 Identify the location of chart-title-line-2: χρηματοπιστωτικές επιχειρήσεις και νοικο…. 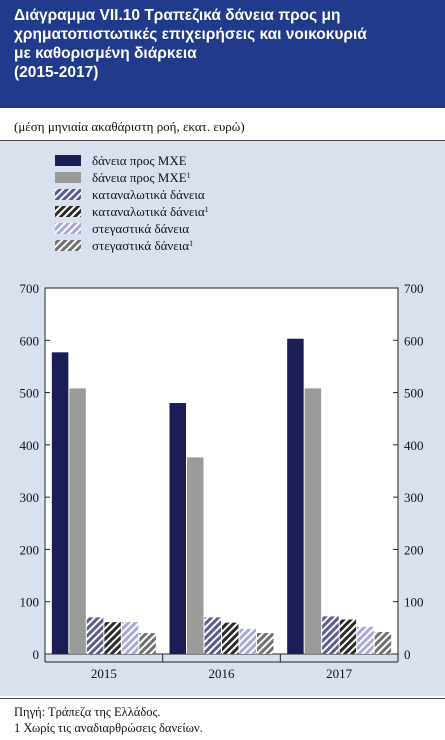
(190, 34).